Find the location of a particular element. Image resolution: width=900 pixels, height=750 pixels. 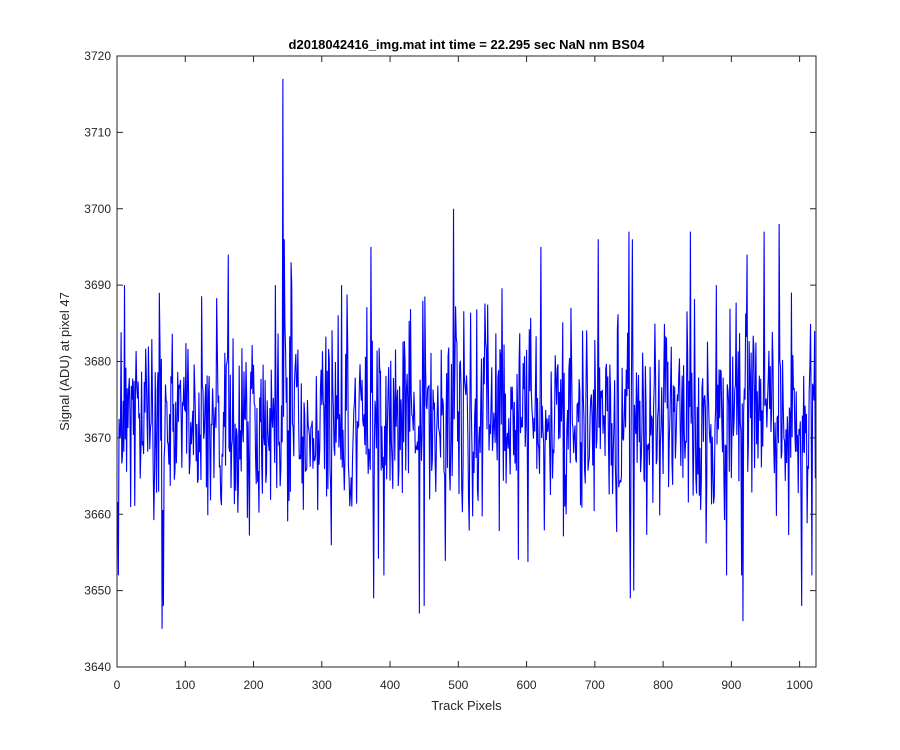

y-tick-label: 3720 is located at coordinates (97, 56).